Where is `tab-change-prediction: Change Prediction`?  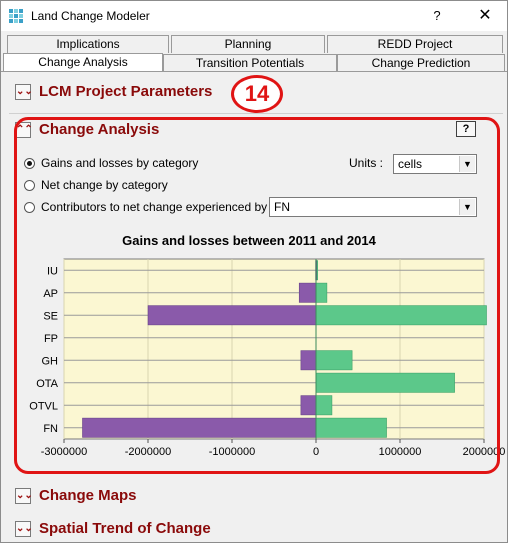
tab-change-prediction: Change Prediction is located at coordinates (421, 63).